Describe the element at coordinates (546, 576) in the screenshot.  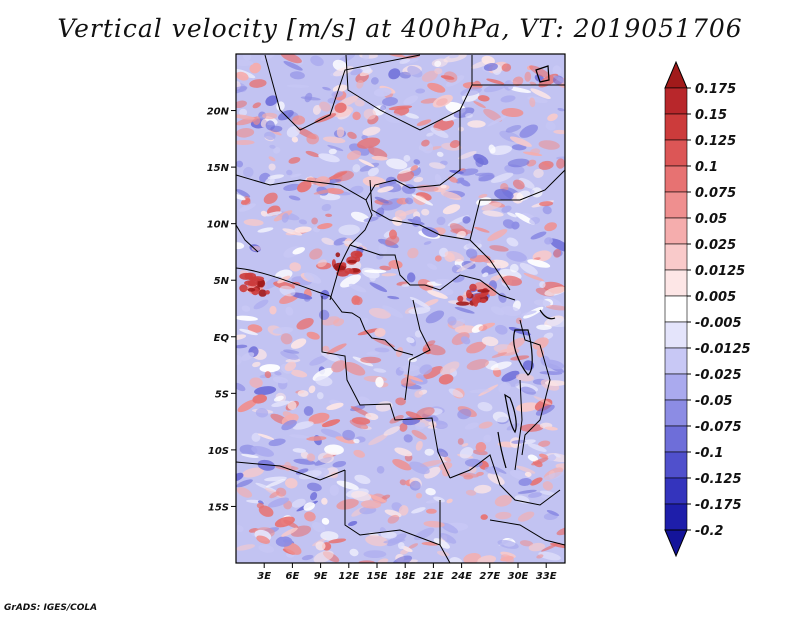
I see `x-tick-label: 33E` at that location.